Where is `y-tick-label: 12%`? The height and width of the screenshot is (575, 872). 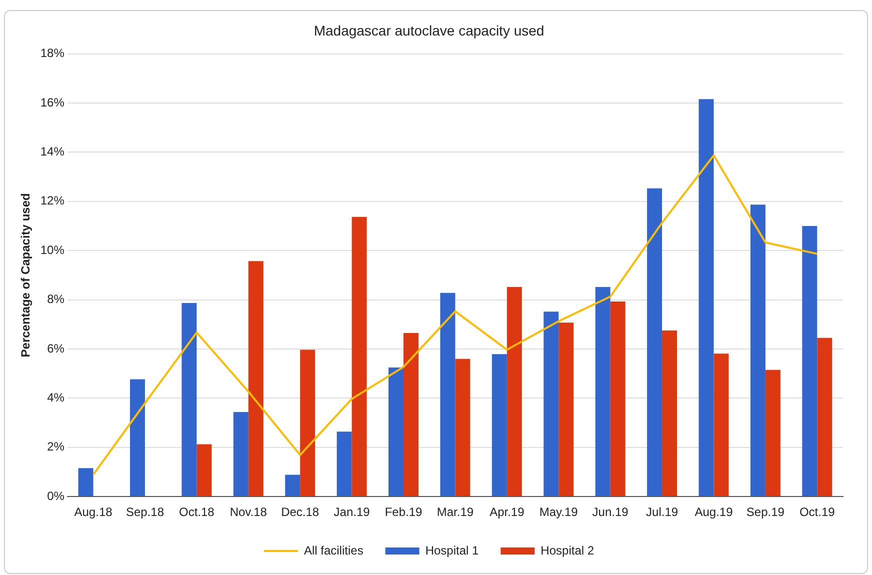 y-tick-label: 12% is located at coordinates (52, 201).